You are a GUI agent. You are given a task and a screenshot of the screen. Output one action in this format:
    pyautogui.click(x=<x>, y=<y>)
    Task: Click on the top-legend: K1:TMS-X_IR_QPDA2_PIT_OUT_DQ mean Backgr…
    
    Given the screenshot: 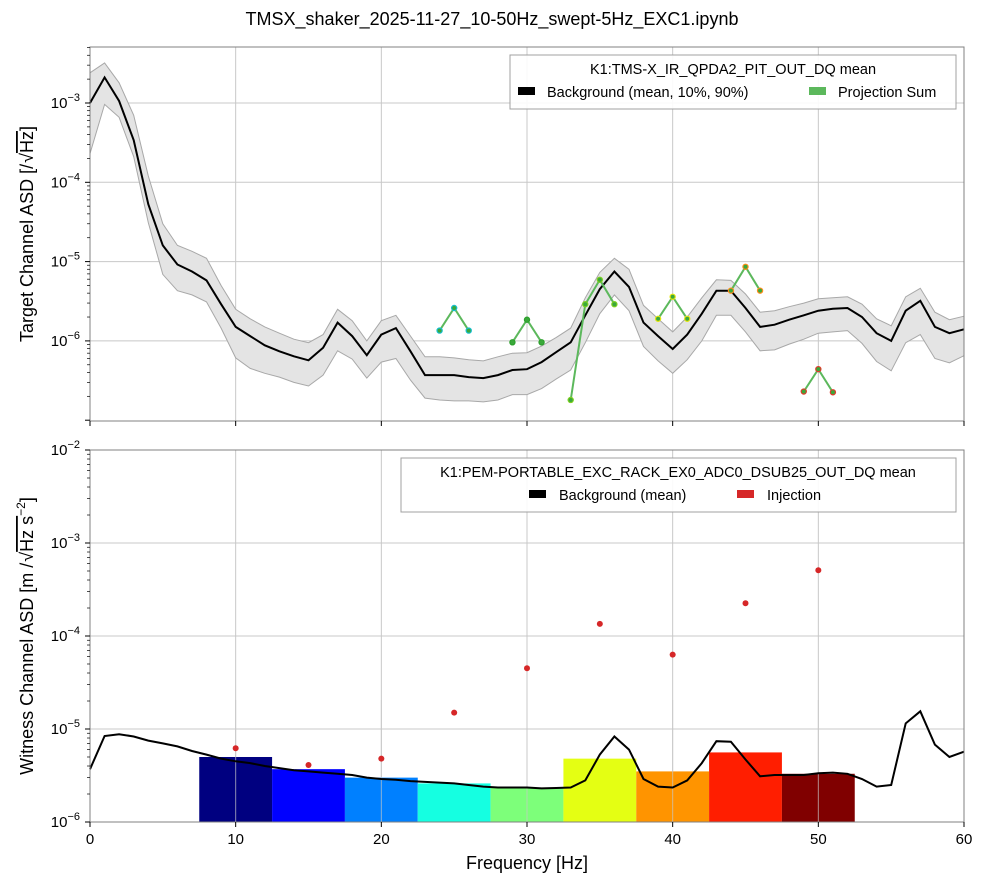 What is the action you would take?
    pyautogui.click(x=733, y=82)
    